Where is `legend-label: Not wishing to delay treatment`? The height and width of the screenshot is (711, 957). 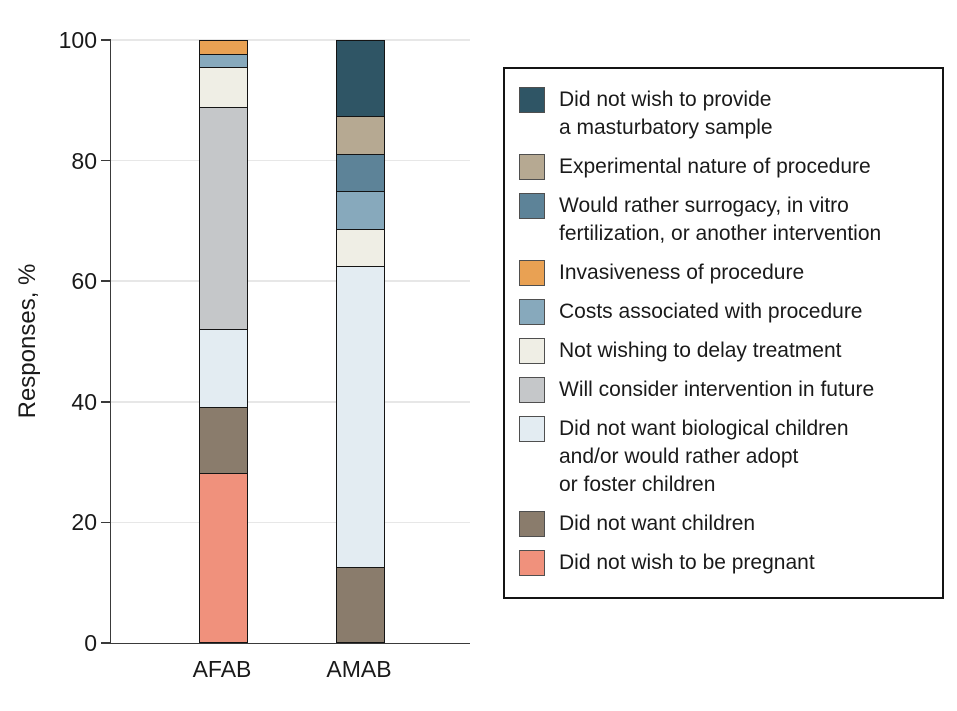
legend-label: Not wishing to delay treatment is located at coordinates (700, 351).